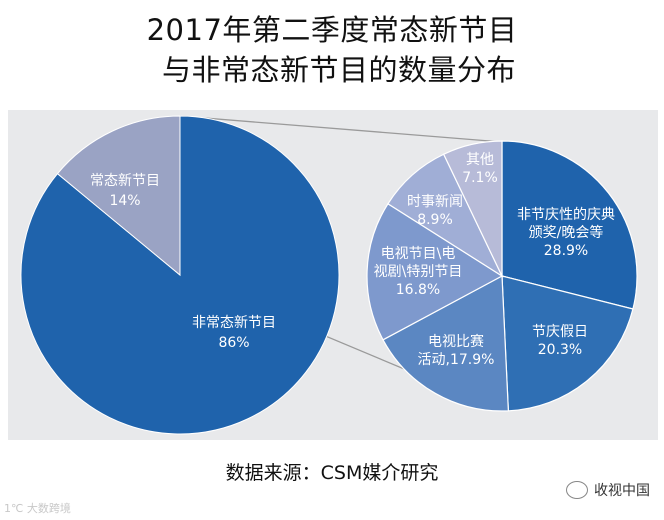 The height and width of the screenshot is (520, 664). What do you see at coordinates (234, 333) in the screenshot?
I see `main-pie-label-non-regular: 非常态新节目 86%` at bounding box center [234, 333].